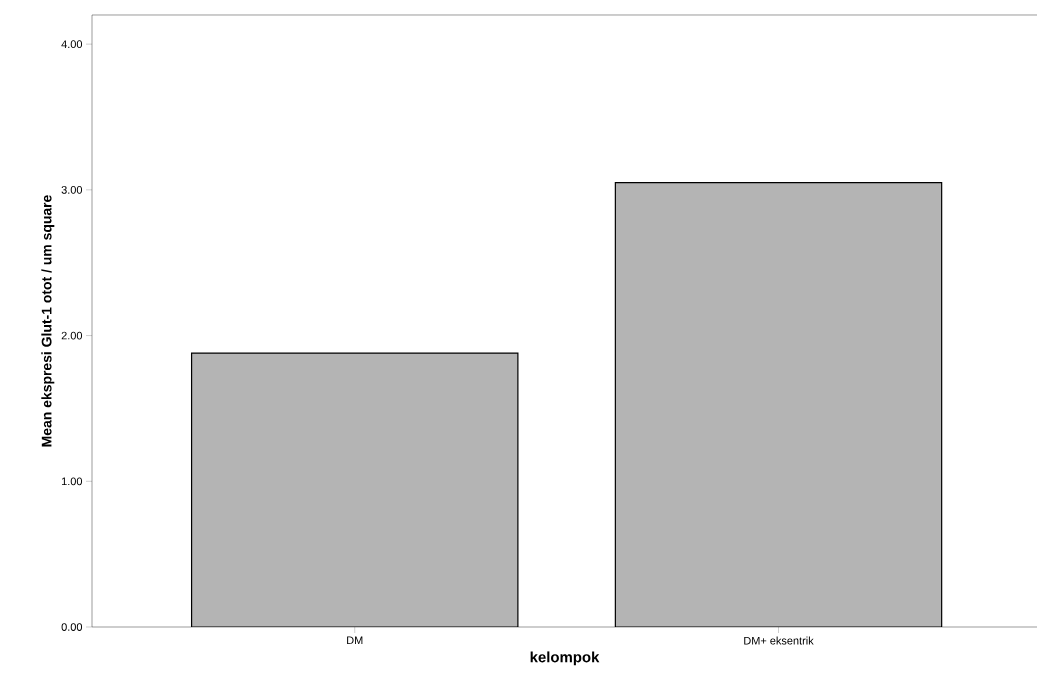 Image resolution: width=1037 pixels, height=690 pixels. What do you see at coordinates (72, 335) in the screenshot?
I see `y-tick-label: 2.00` at bounding box center [72, 335].